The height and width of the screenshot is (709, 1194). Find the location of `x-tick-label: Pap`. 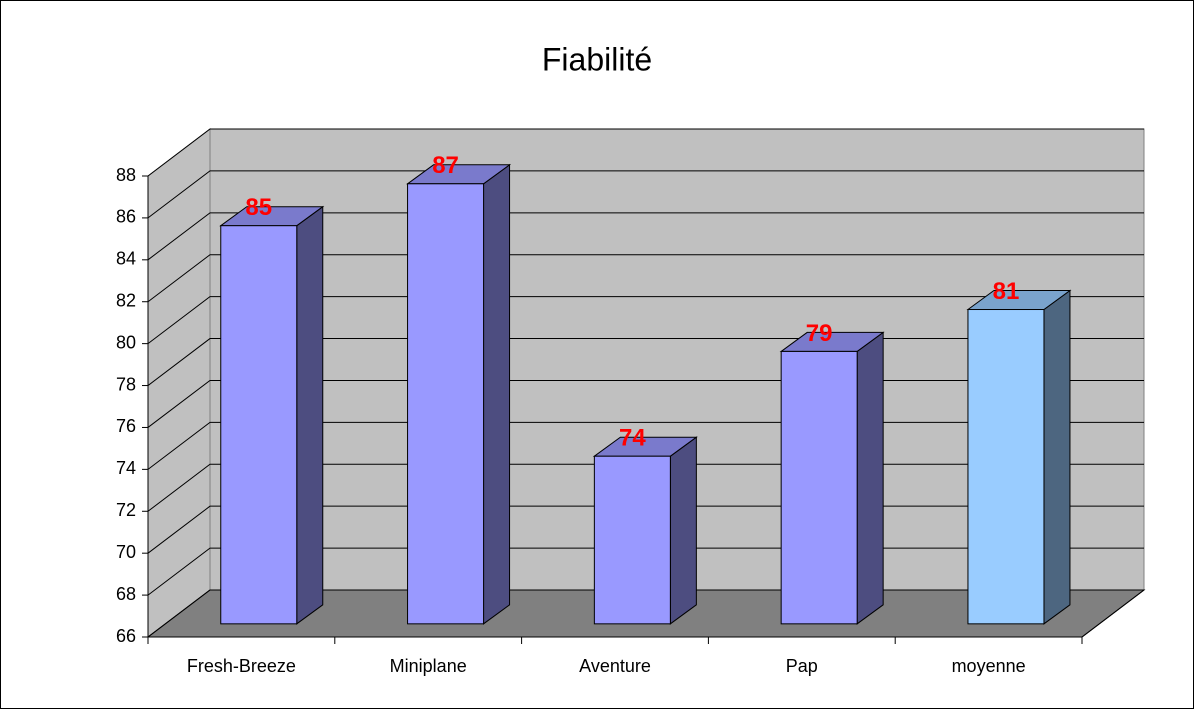

x-tick-label: Pap is located at coordinates (802, 666).